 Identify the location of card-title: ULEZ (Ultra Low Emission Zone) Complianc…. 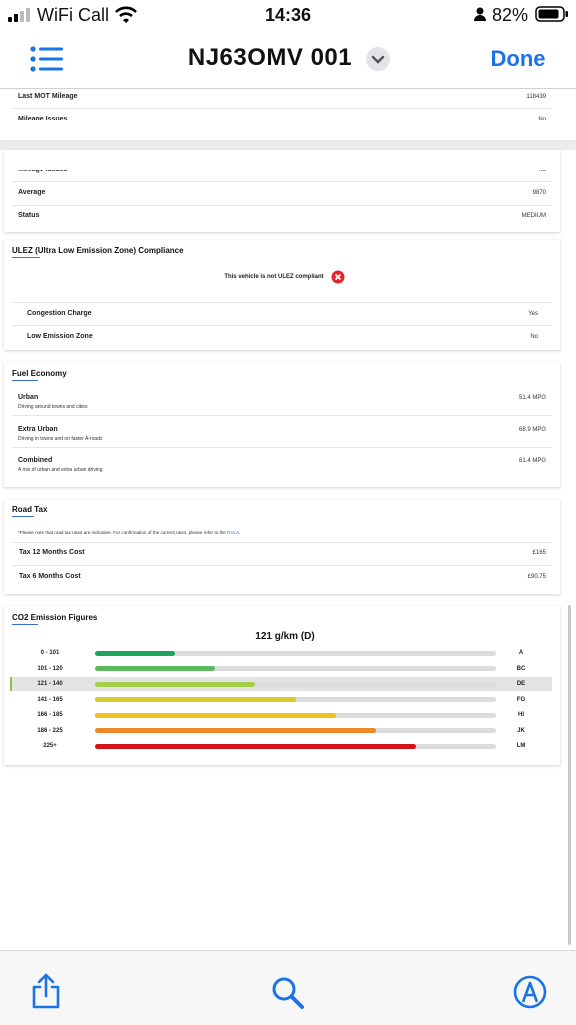
(98, 250).